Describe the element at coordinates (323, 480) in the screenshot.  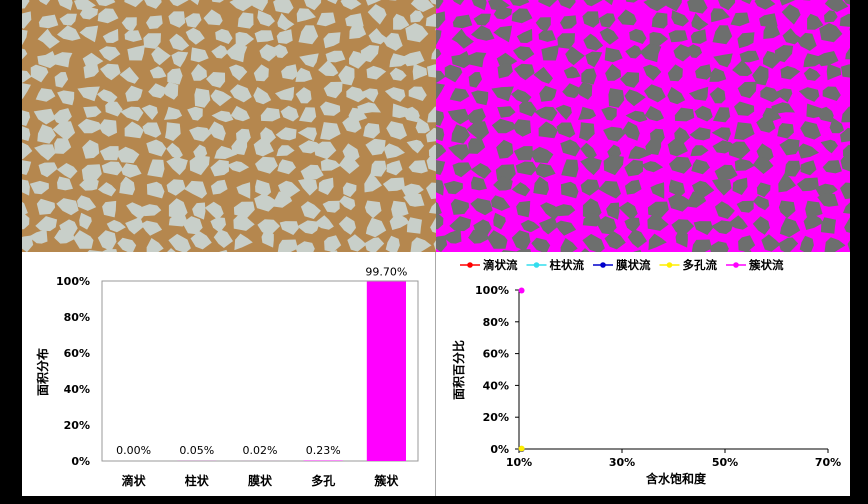
I see `bar-category-label: 多孔` at that location.